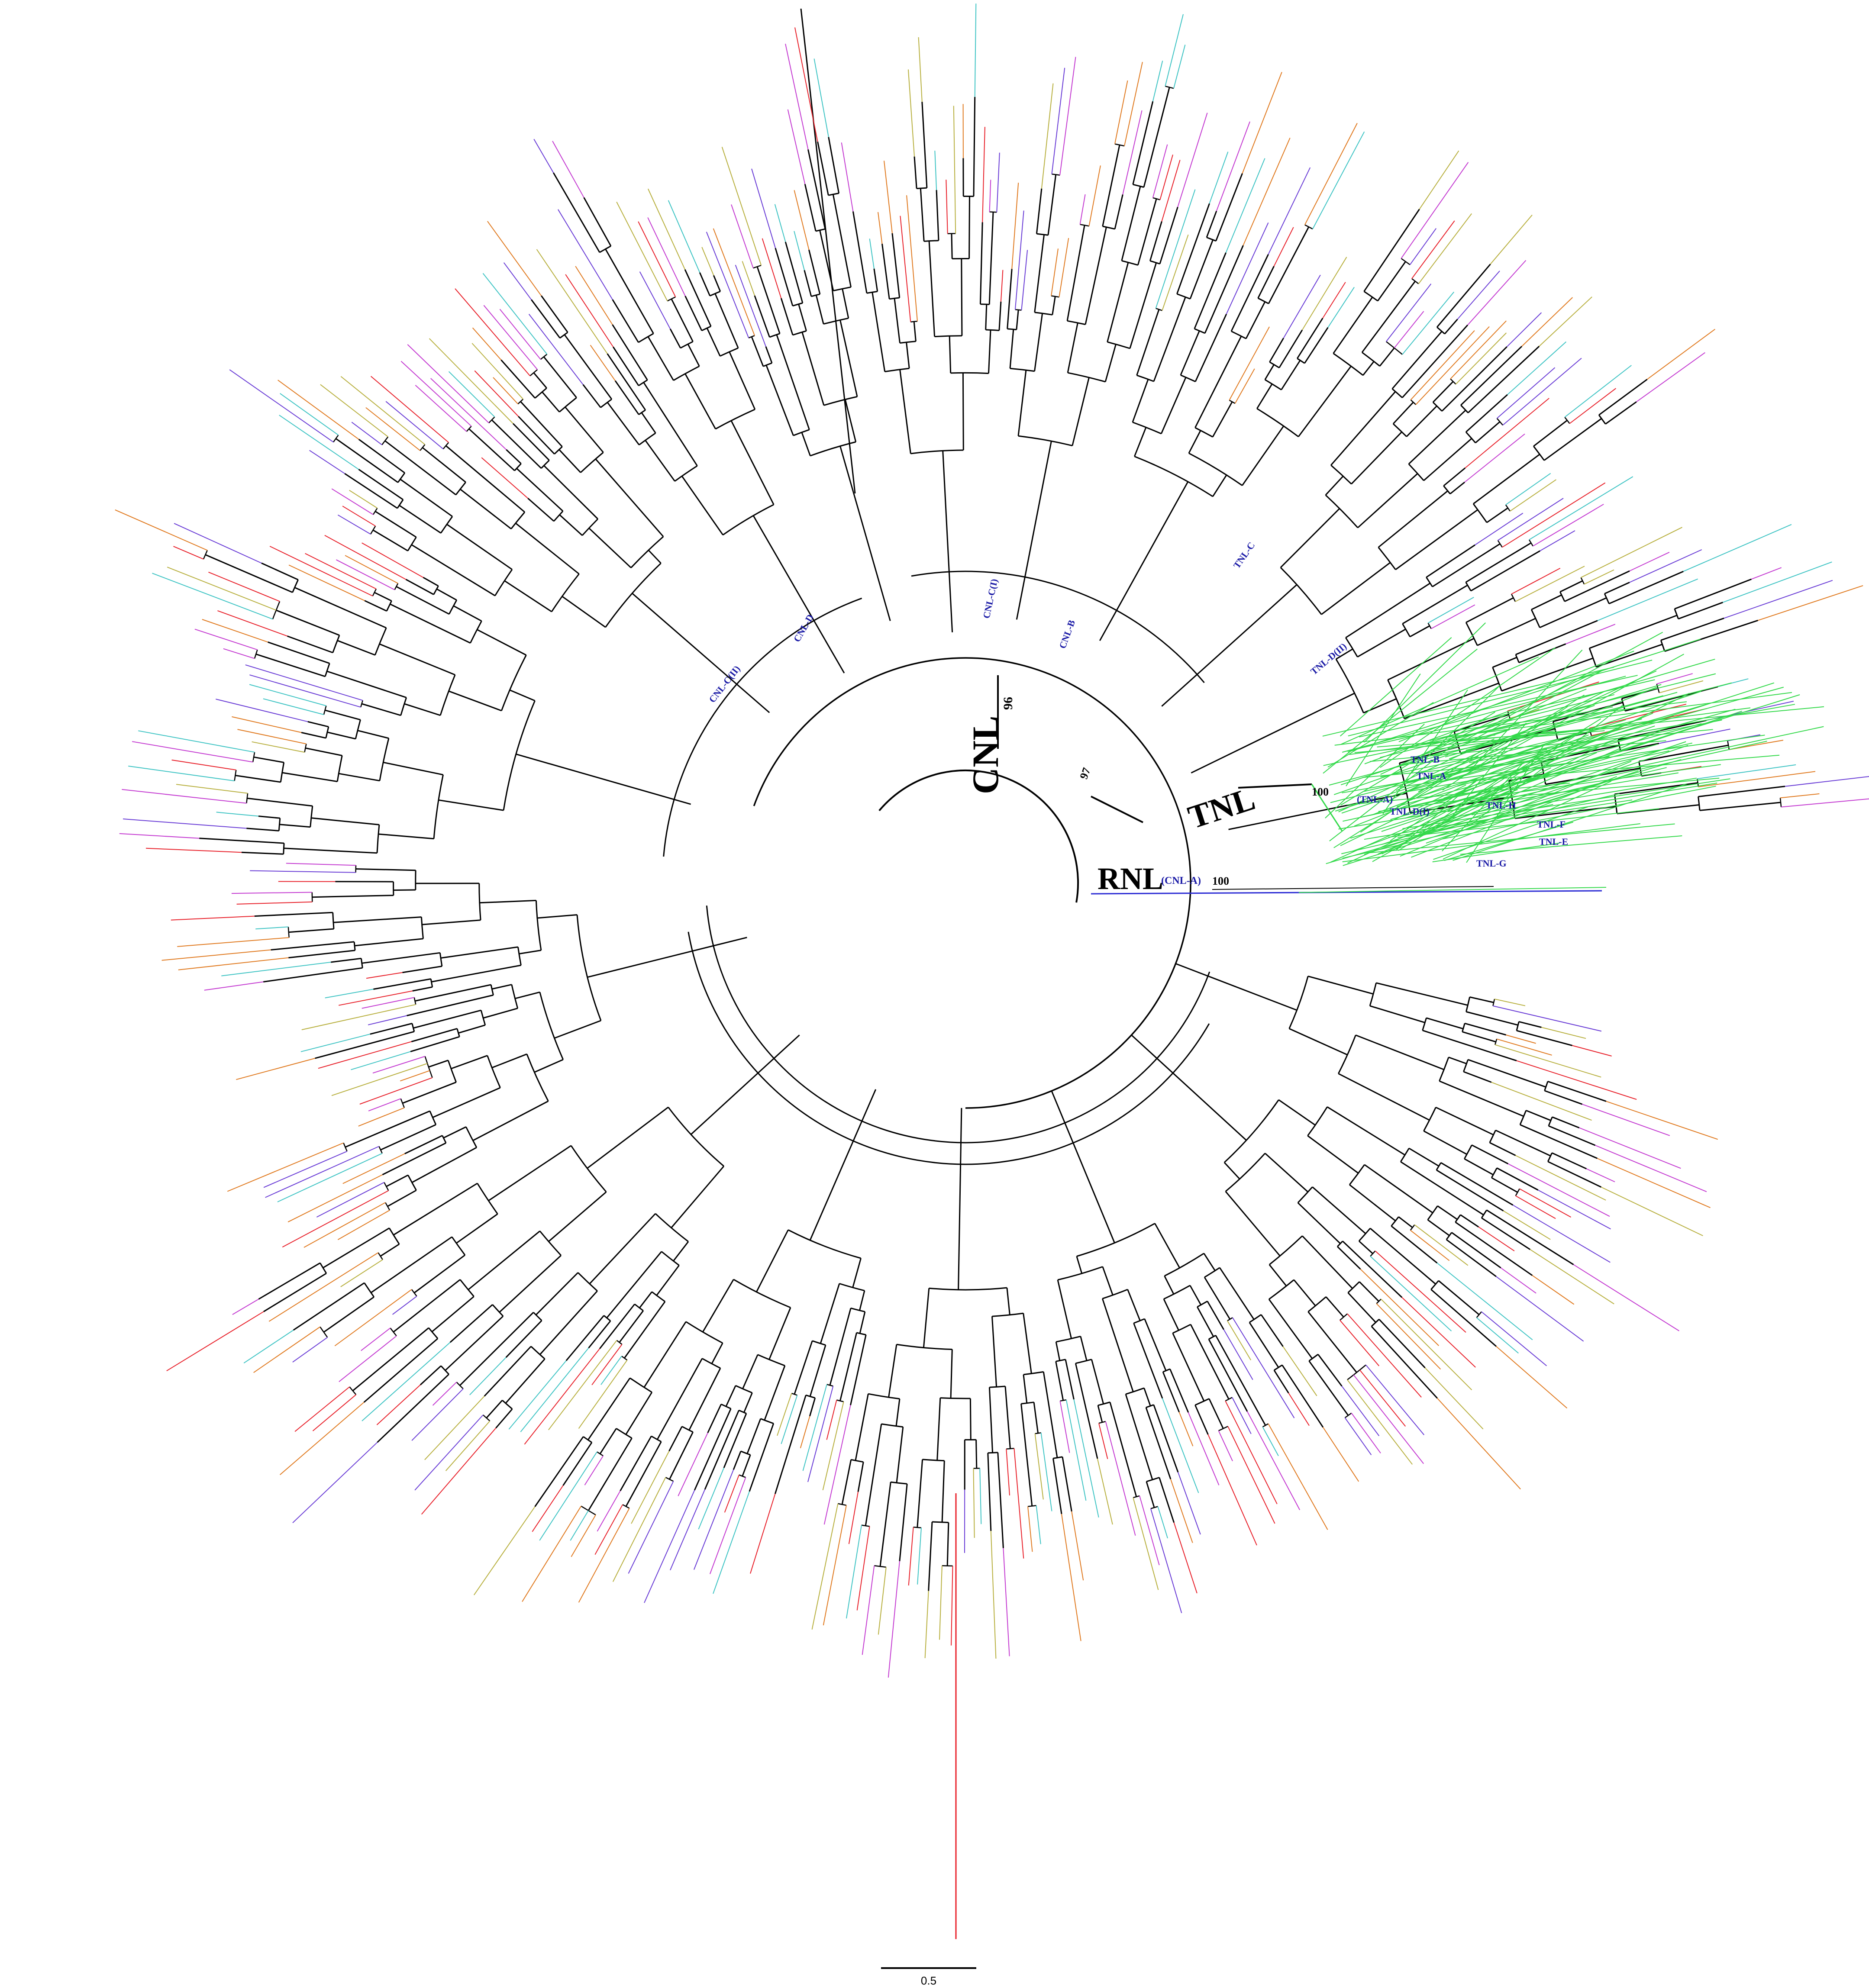 Image resolution: width=1869 pixels, height=1988 pixels. What do you see at coordinates (1275, 786) in the screenshot?
I see `tnl-stem` at bounding box center [1275, 786].